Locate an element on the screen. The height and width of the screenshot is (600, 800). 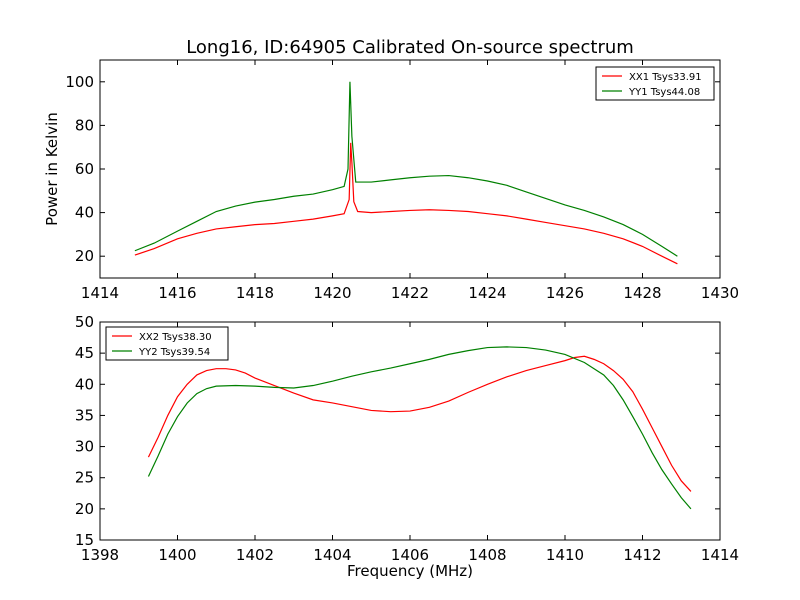
legend-label: XX1 Tsys33.91 is located at coordinates (665, 77).